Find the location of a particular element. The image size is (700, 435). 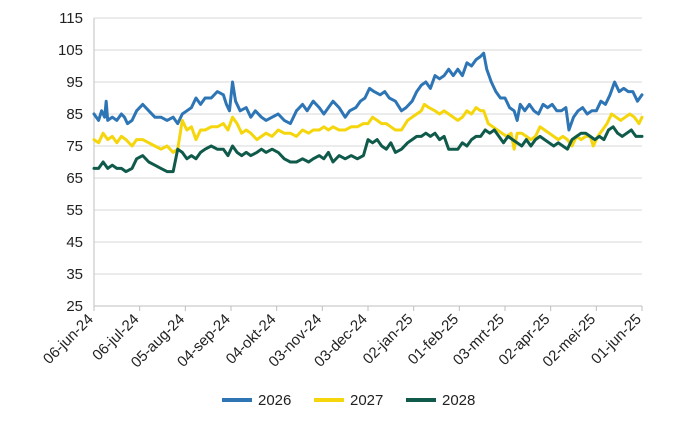

y-tick-label: 95 is located at coordinates (74, 82).